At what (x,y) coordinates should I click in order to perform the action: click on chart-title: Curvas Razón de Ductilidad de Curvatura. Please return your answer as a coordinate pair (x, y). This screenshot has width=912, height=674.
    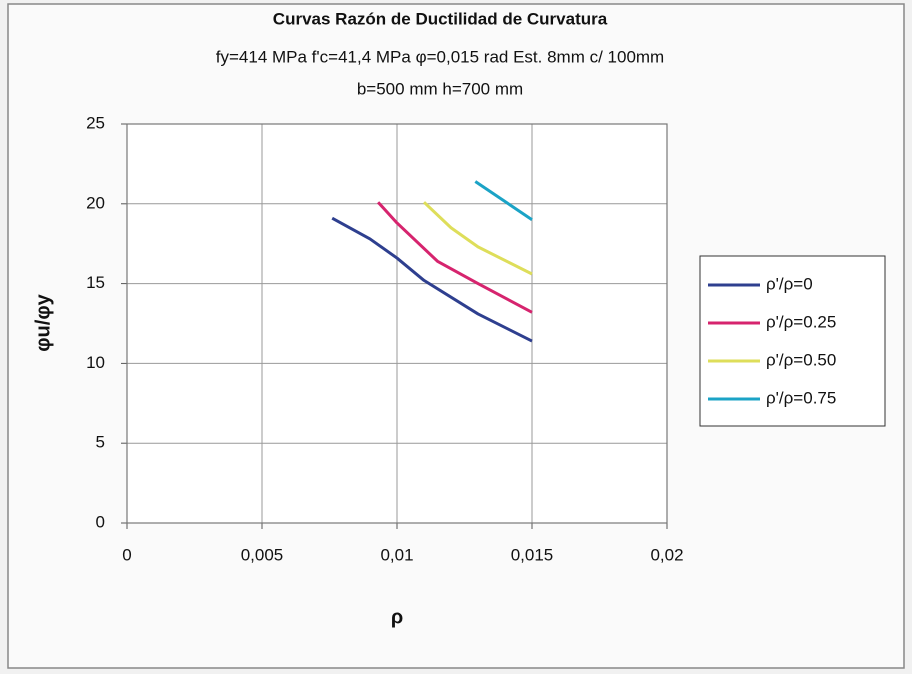
    Looking at the image, I should click on (440, 18).